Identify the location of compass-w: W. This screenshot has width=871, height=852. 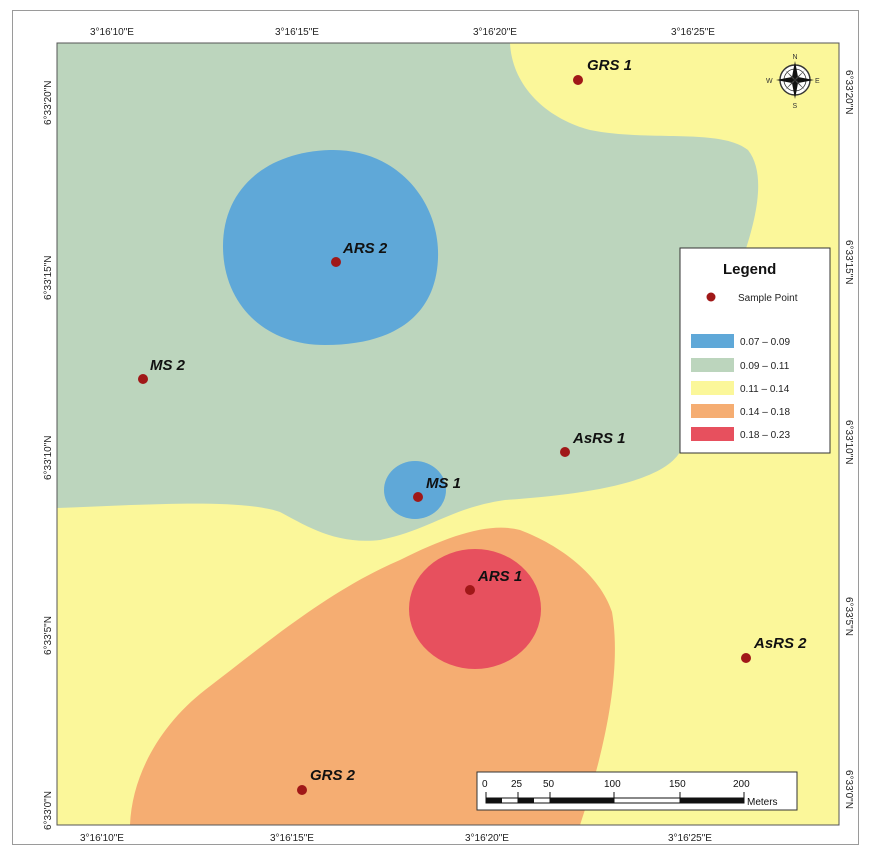
(769, 81).